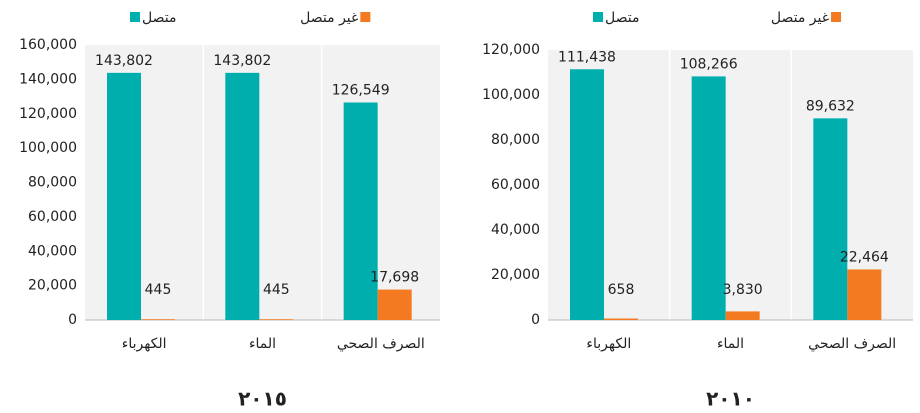  Describe the element at coordinates (743, 290) in the screenshot. I see `data-label: 3,830` at that location.